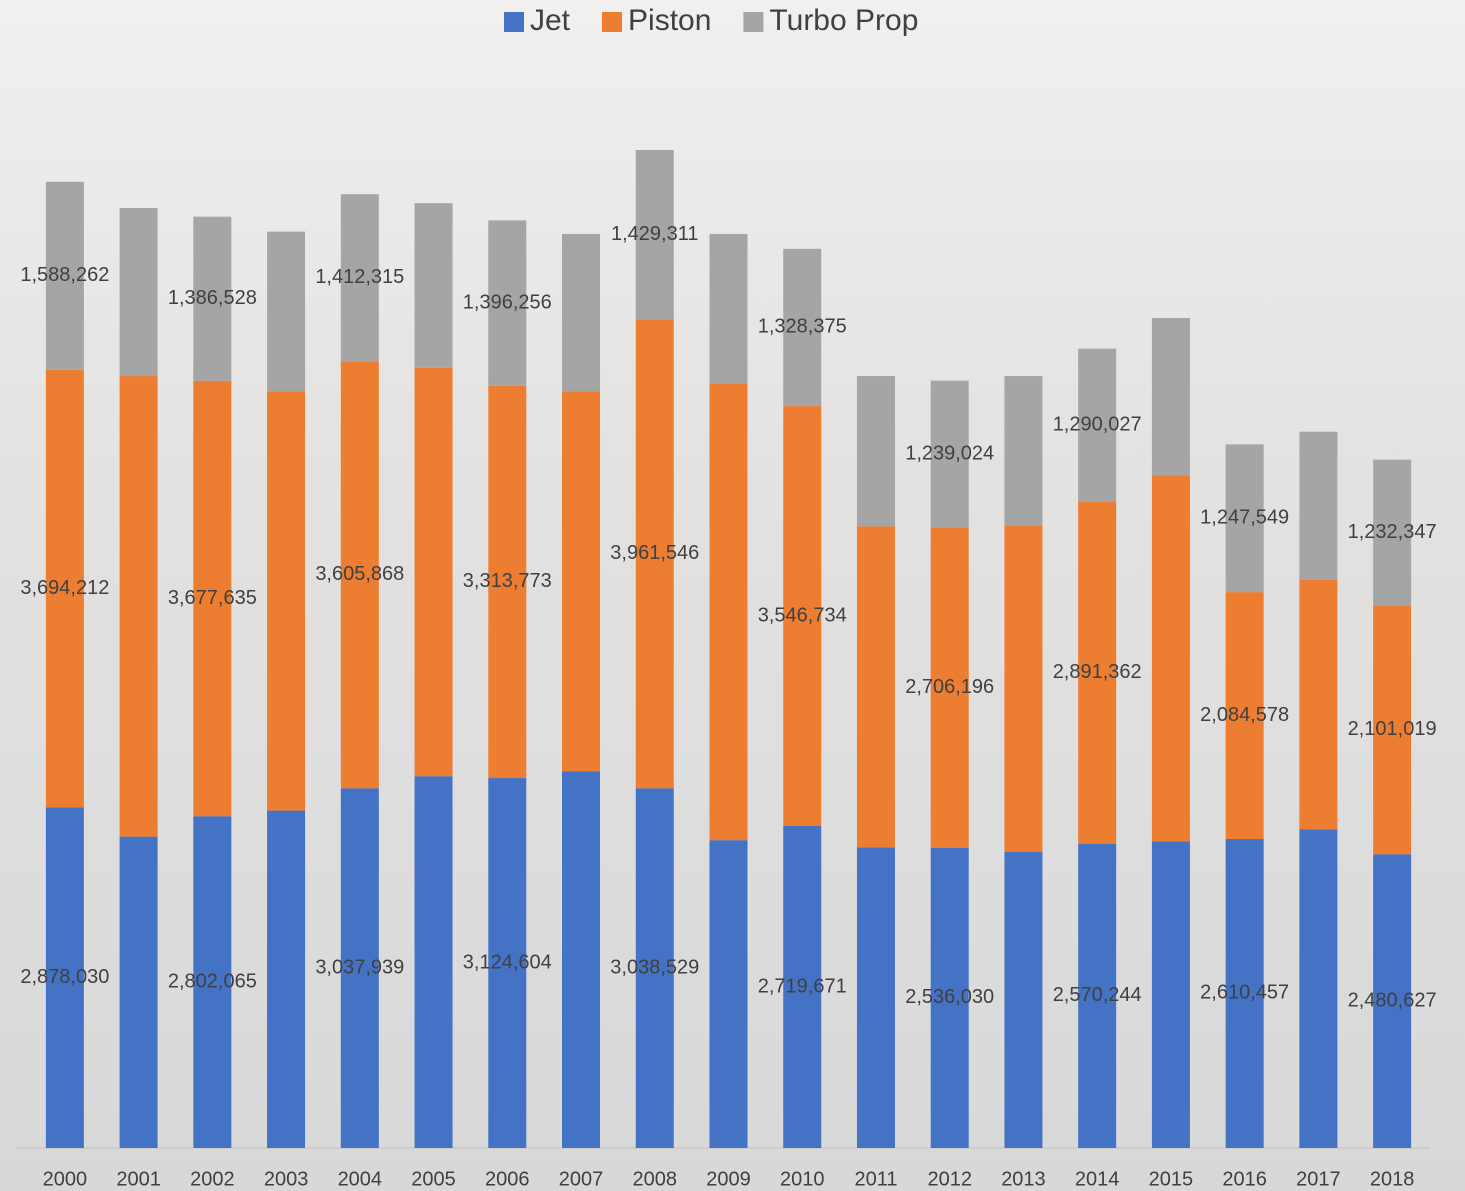 The image size is (1465, 1191). I want to click on x-tick-label: 2001, so click(138, 1179).